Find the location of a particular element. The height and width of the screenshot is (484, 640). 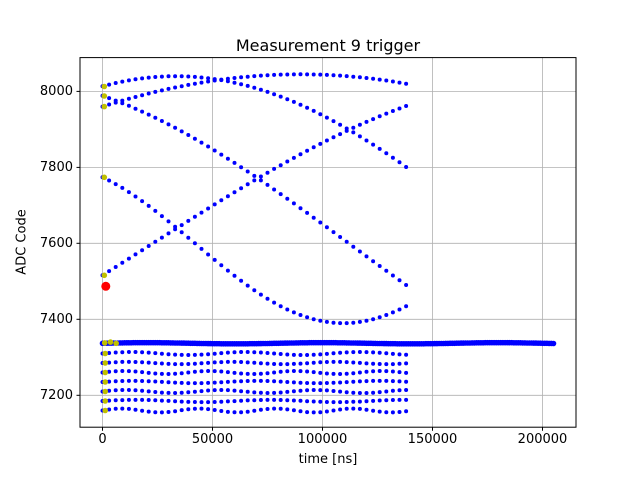

x-tick-label: 0 is located at coordinates (102, 439).